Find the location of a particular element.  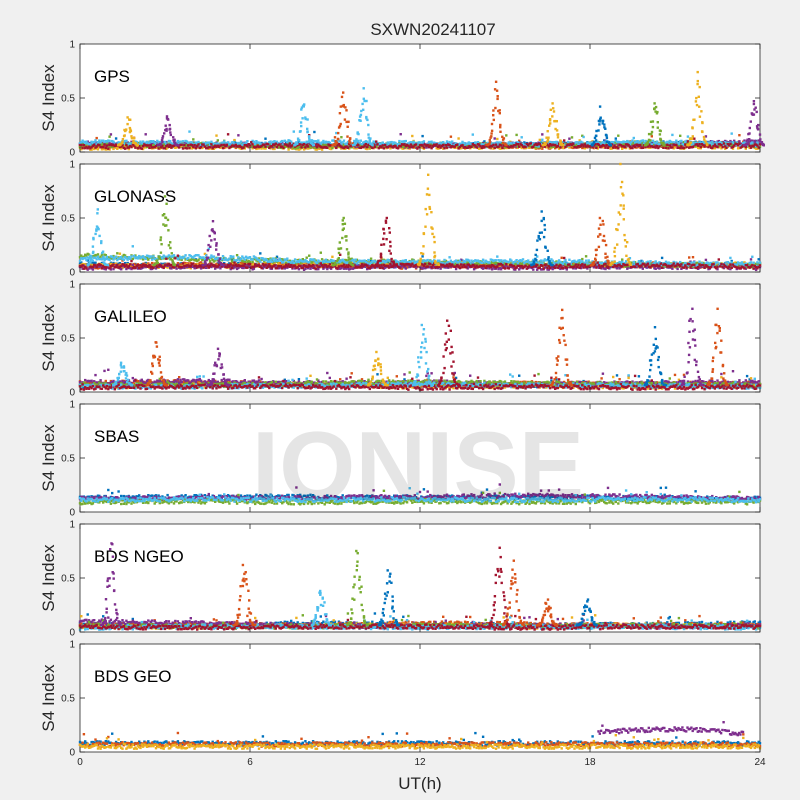

y-tick-label: 0 is located at coordinates (72, 153).